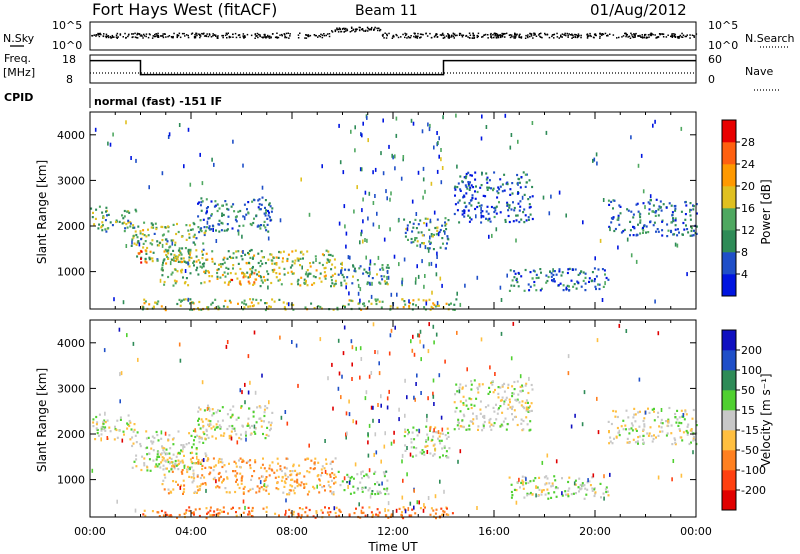 The width and height of the screenshot is (800, 554). What do you see at coordinates (71, 135) in the screenshot?
I see `y-tick-label: 4000` at bounding box center [71, 135].